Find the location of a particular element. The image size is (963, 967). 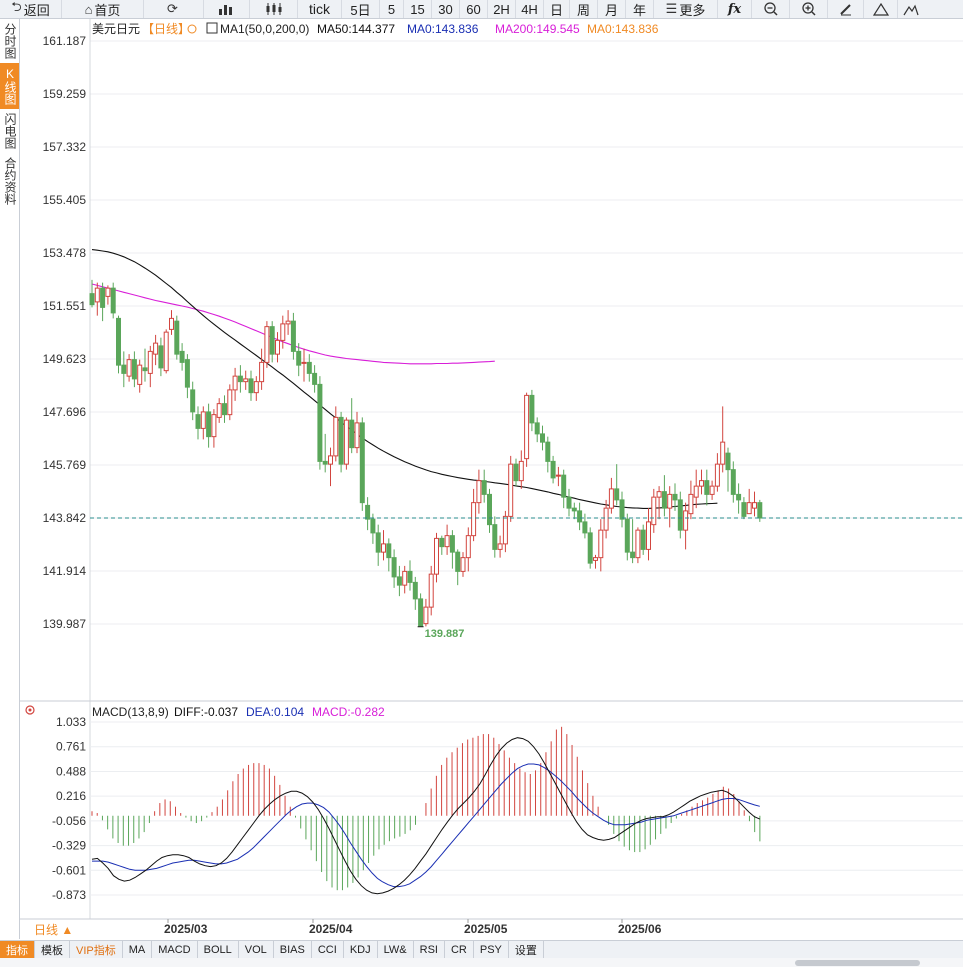

period-5min: 5 is located at coordinates (392, 9).